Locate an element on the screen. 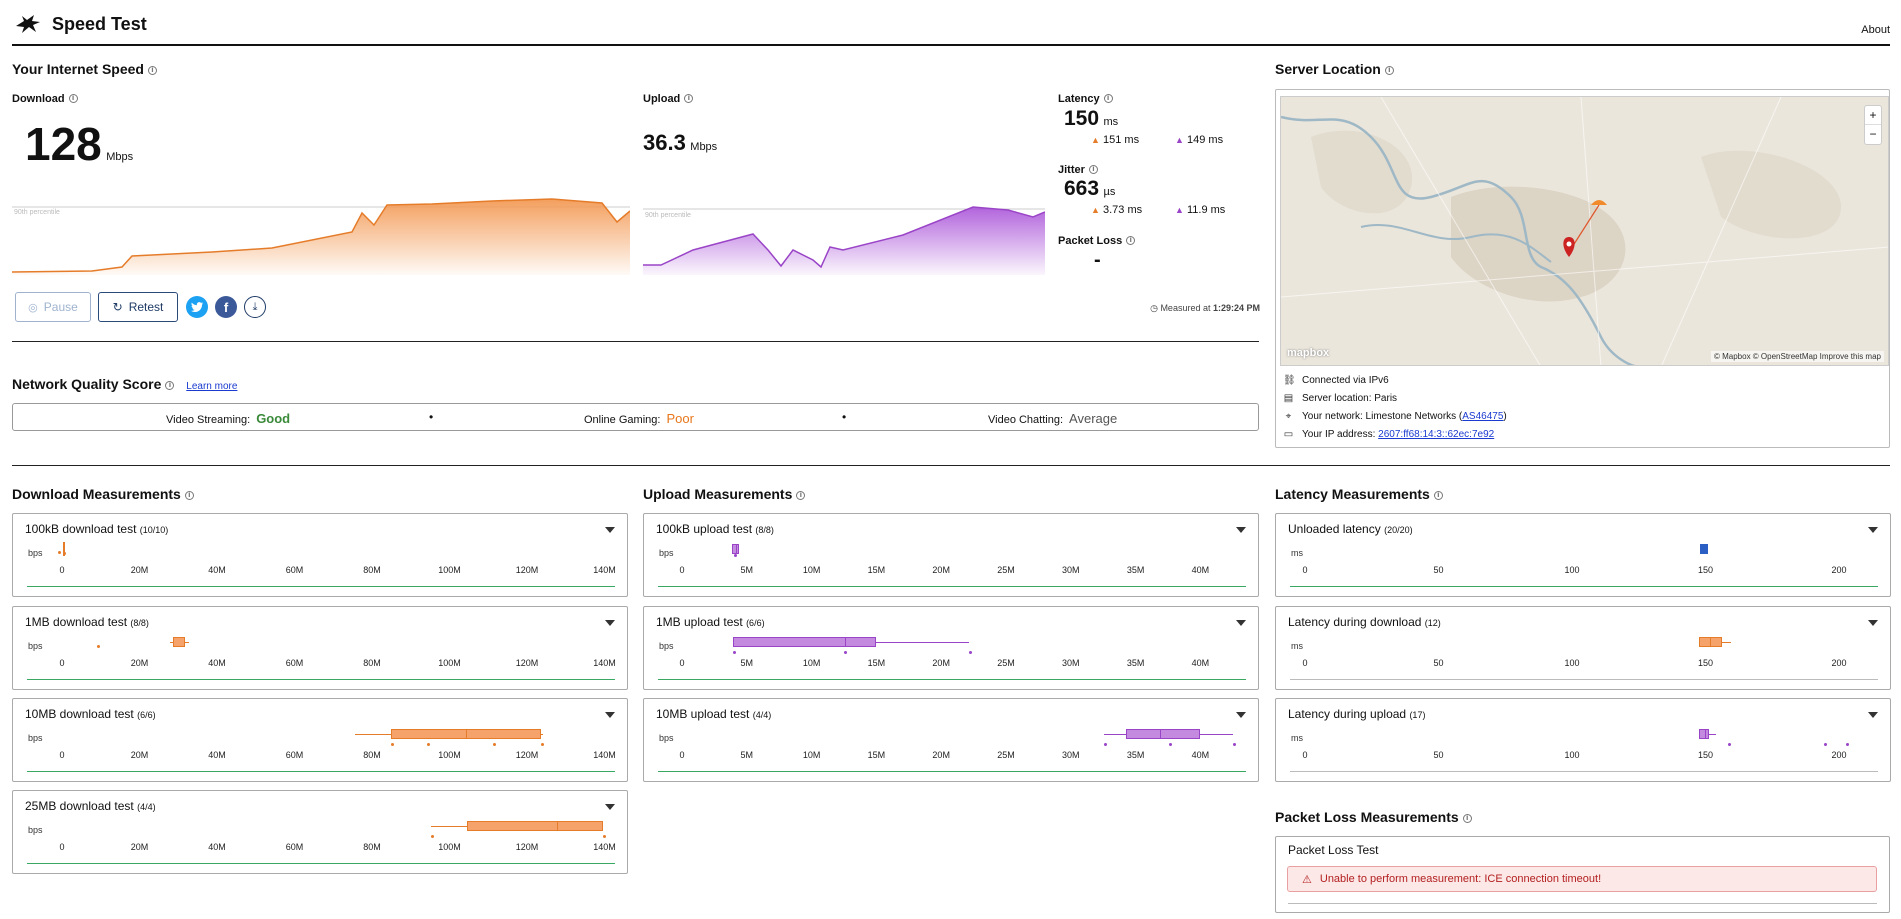  zoom-in-button: + is located at coordinates (1873, 115).